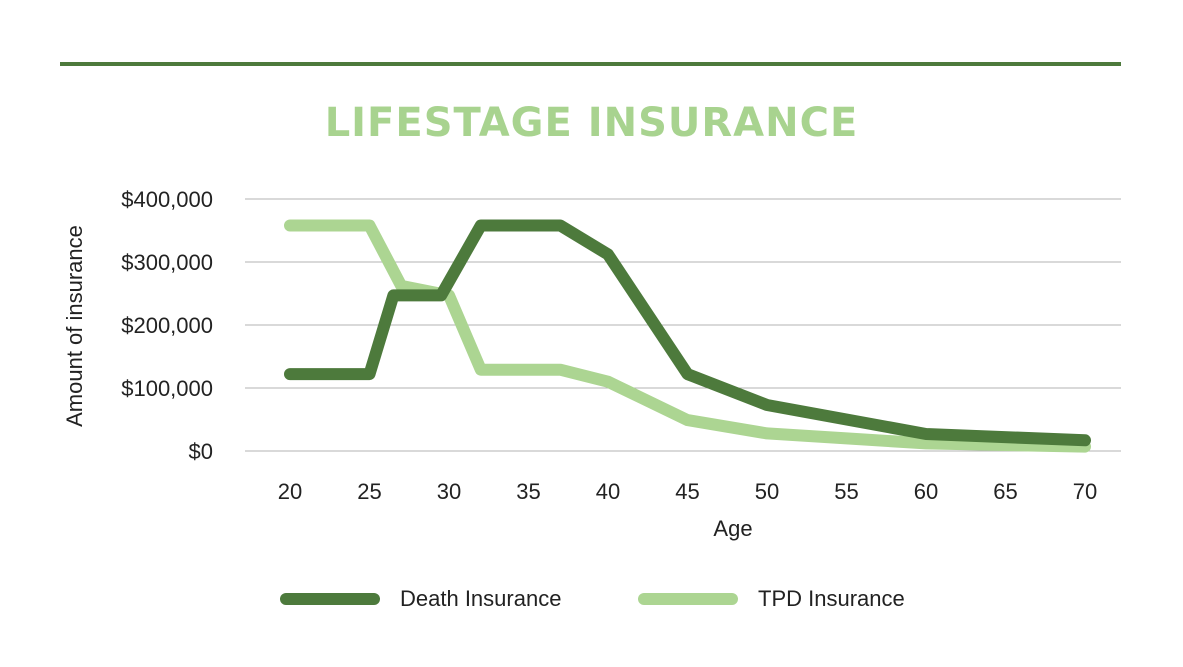  I want to click on y-tick-label: $0, so click(201, 451).